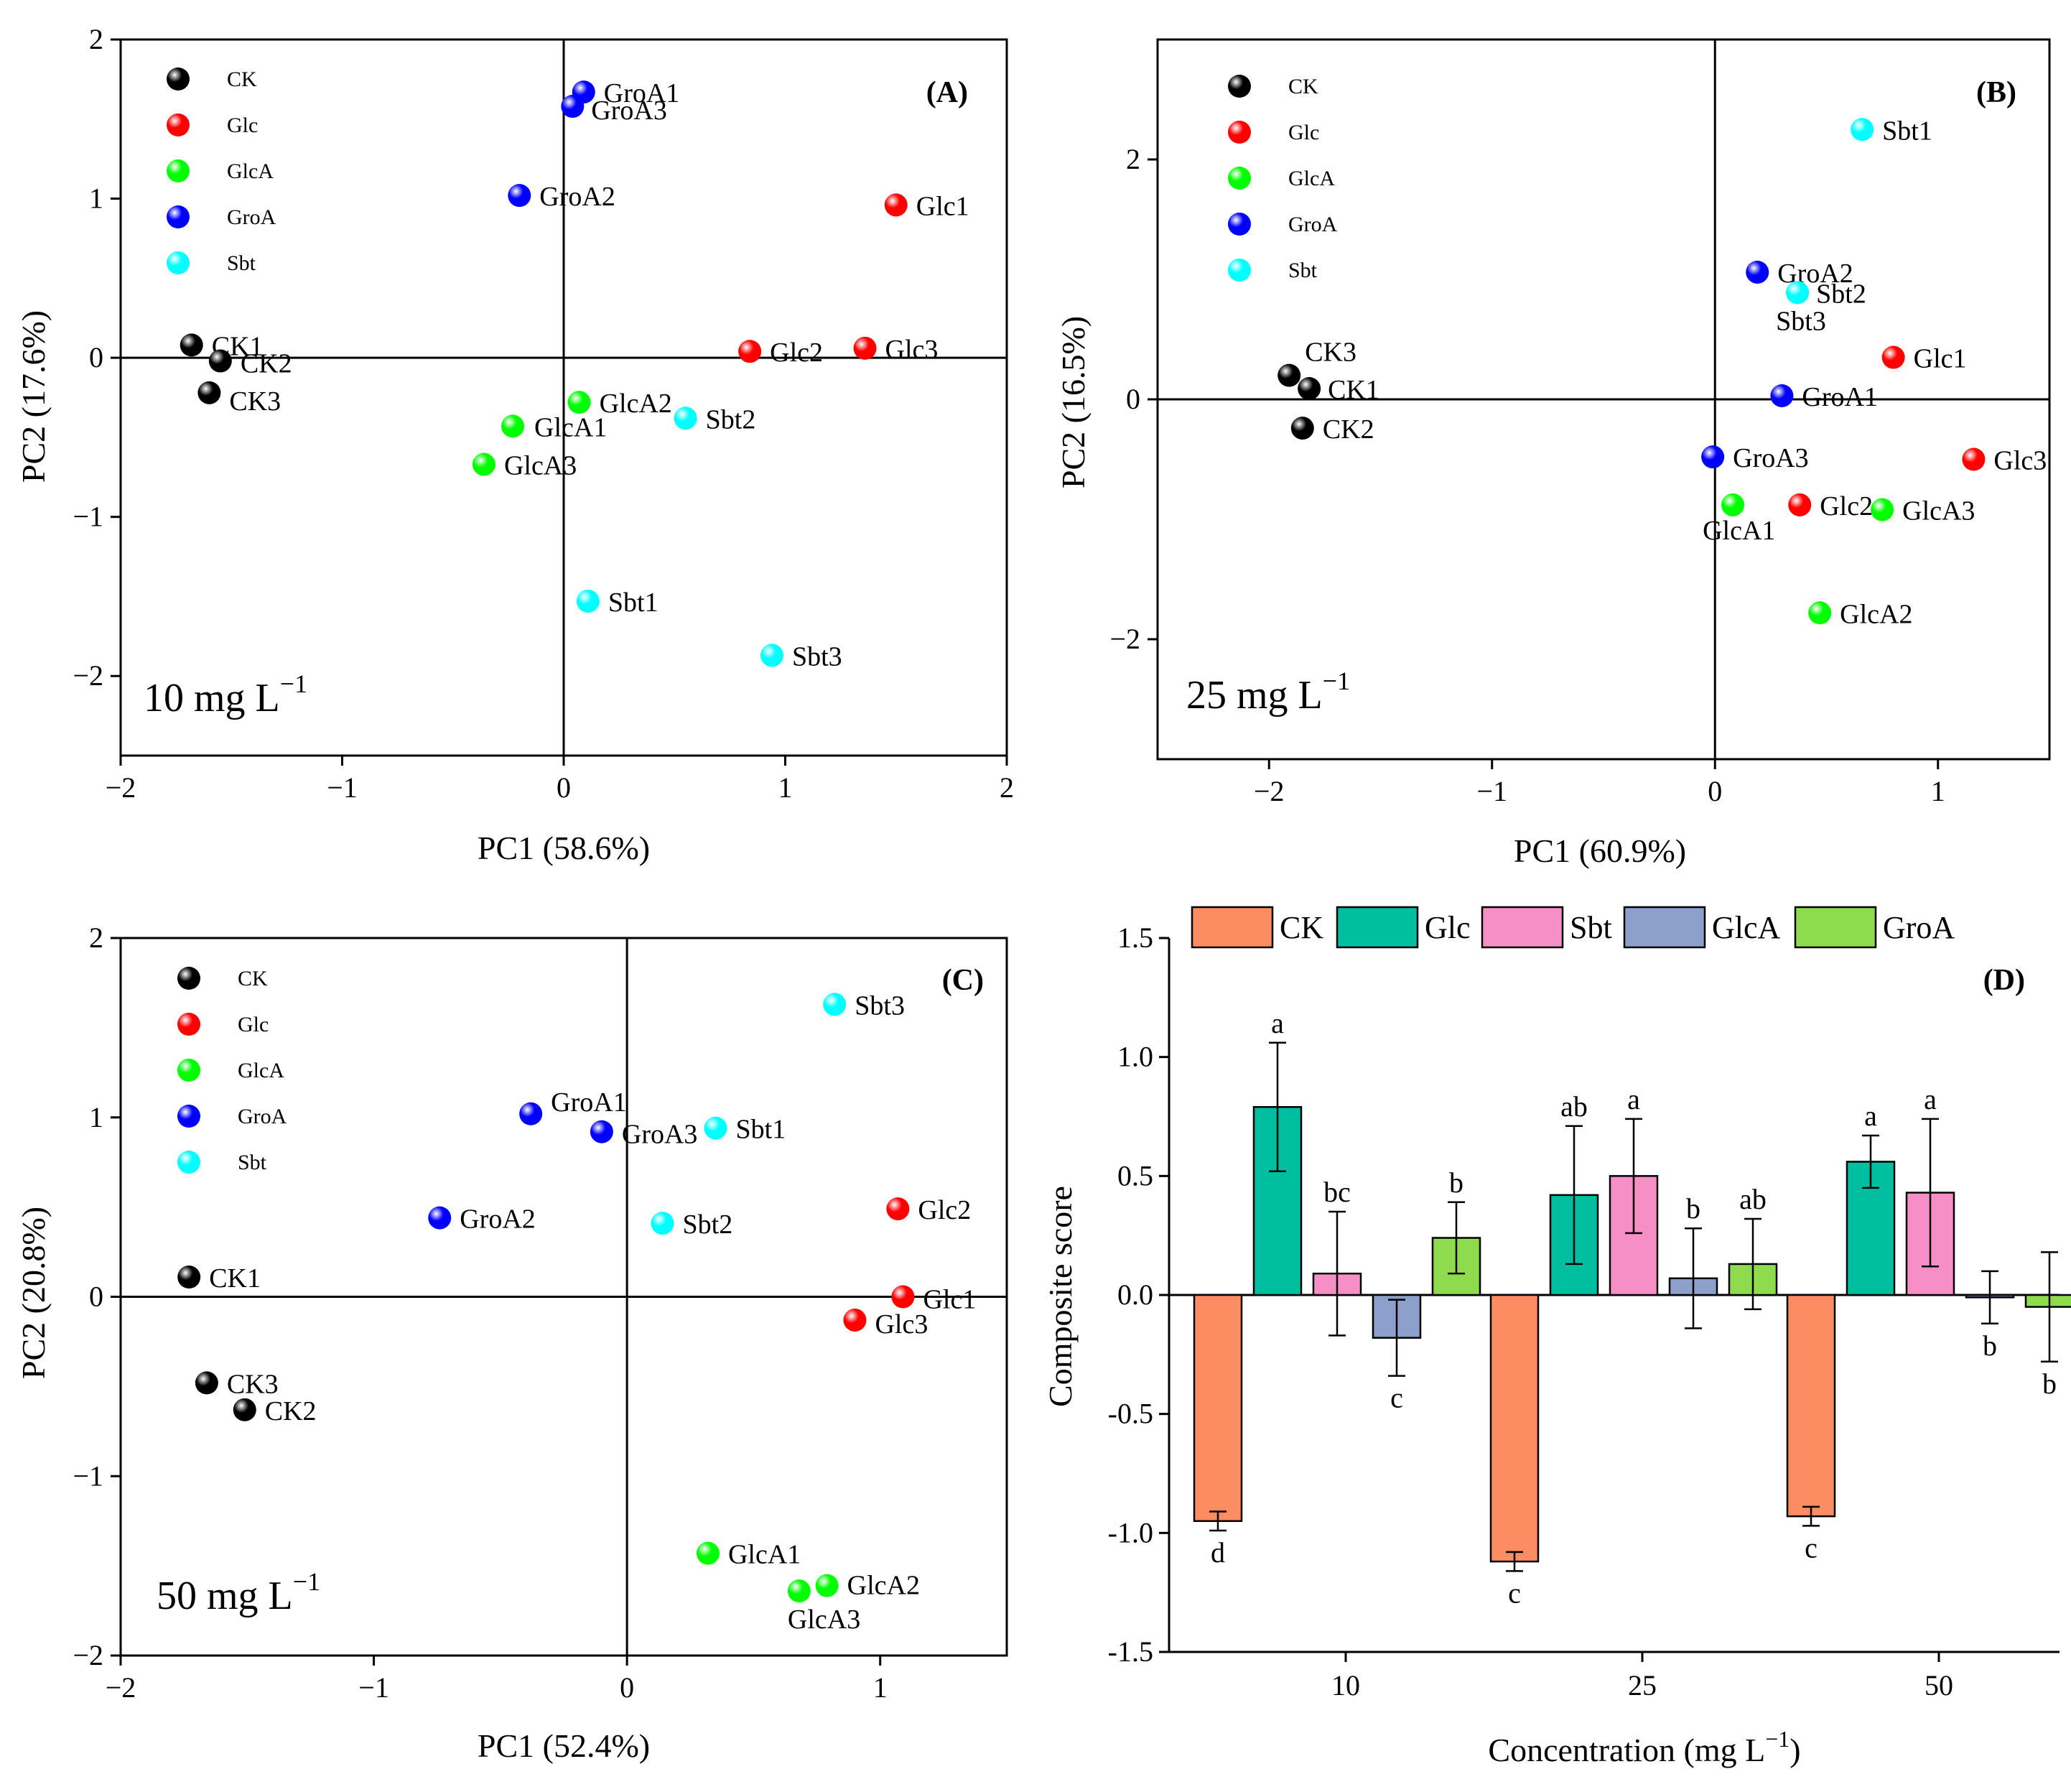  Describe the element at coordinates (685, 419) in the screenshot. I see `point-sbt2` at that location.